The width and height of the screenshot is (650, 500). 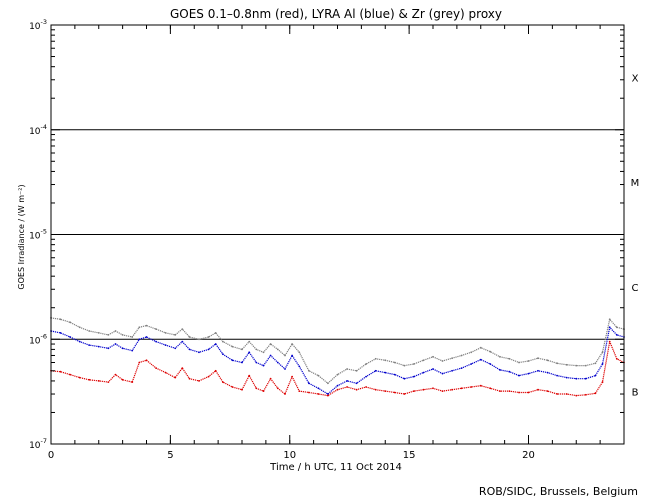 I want to click on y-tick-label: 10⁻³, so click(x=38, y=25).